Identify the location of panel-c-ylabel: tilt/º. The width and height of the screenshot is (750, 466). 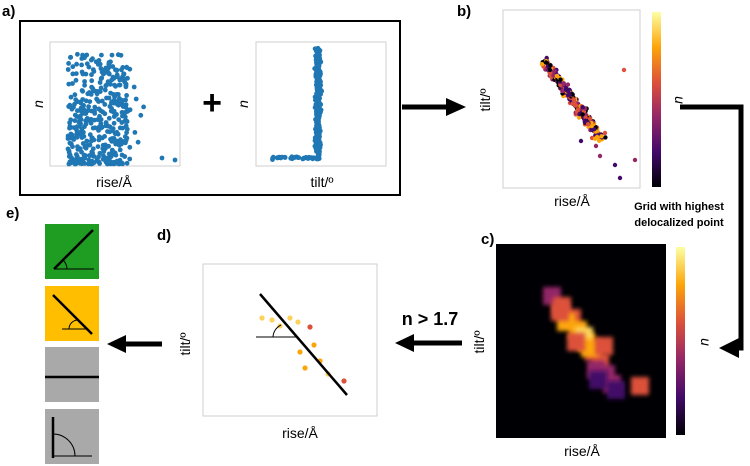
(479, 341).